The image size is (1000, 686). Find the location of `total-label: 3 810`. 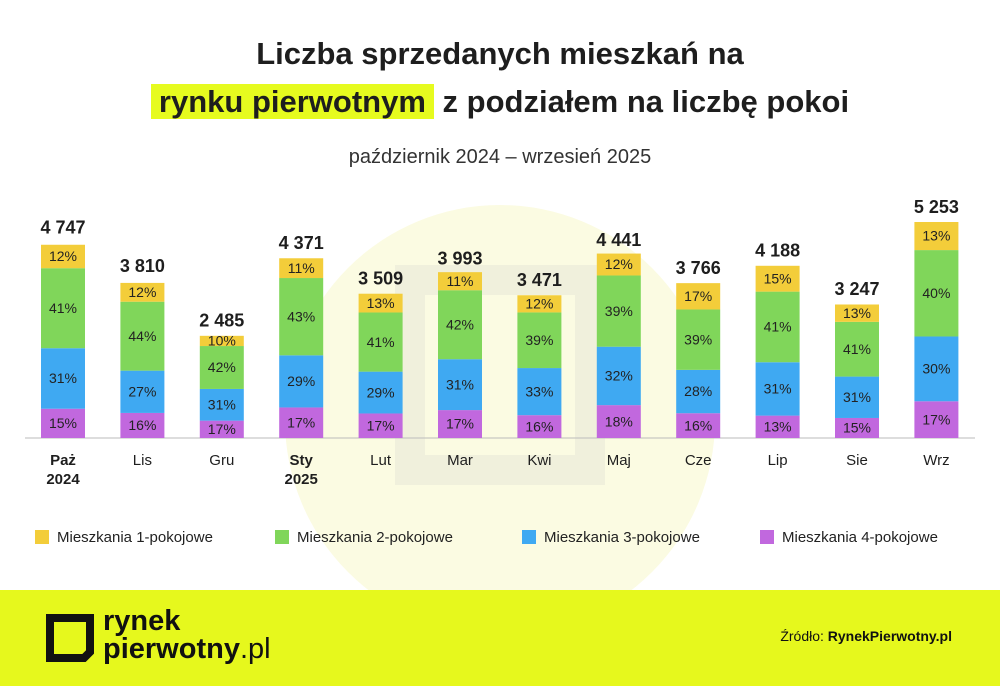

total-label: 3 810 is located at coordinates (142, 266).